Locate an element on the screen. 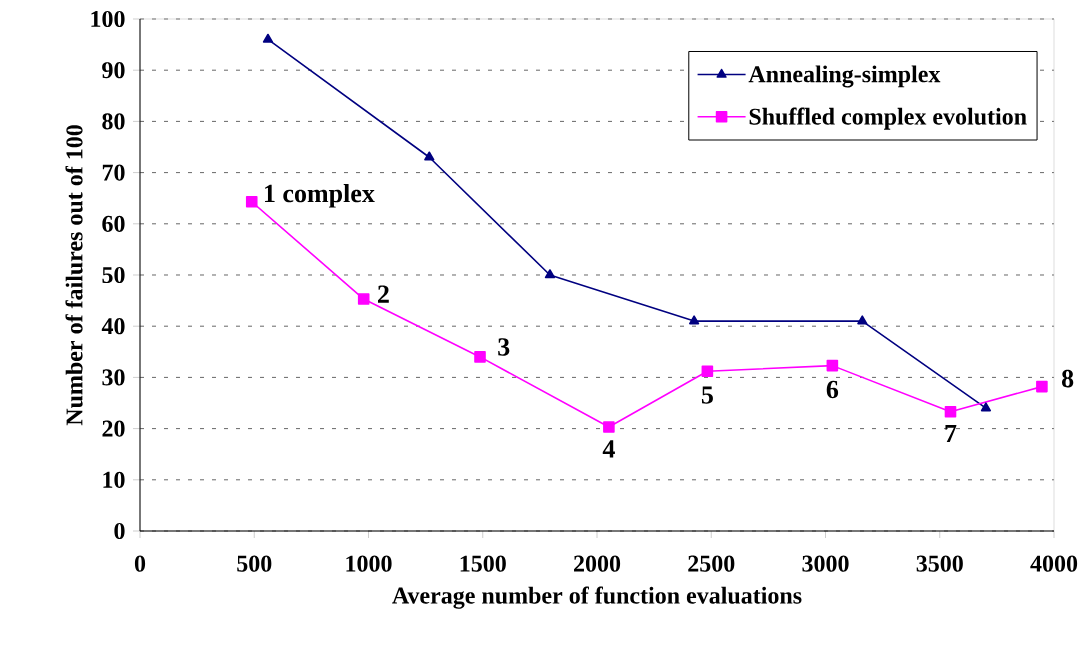 The height and width of the screenshot is (649, 1087). x-axis-title: Average number of function evaluations is located at coordinates (597, 597).